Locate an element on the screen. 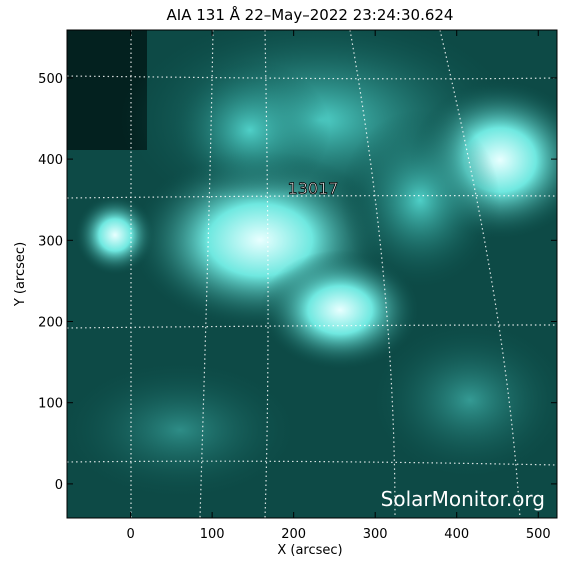  region-label: 13017 is located at coordinates (313, 188).